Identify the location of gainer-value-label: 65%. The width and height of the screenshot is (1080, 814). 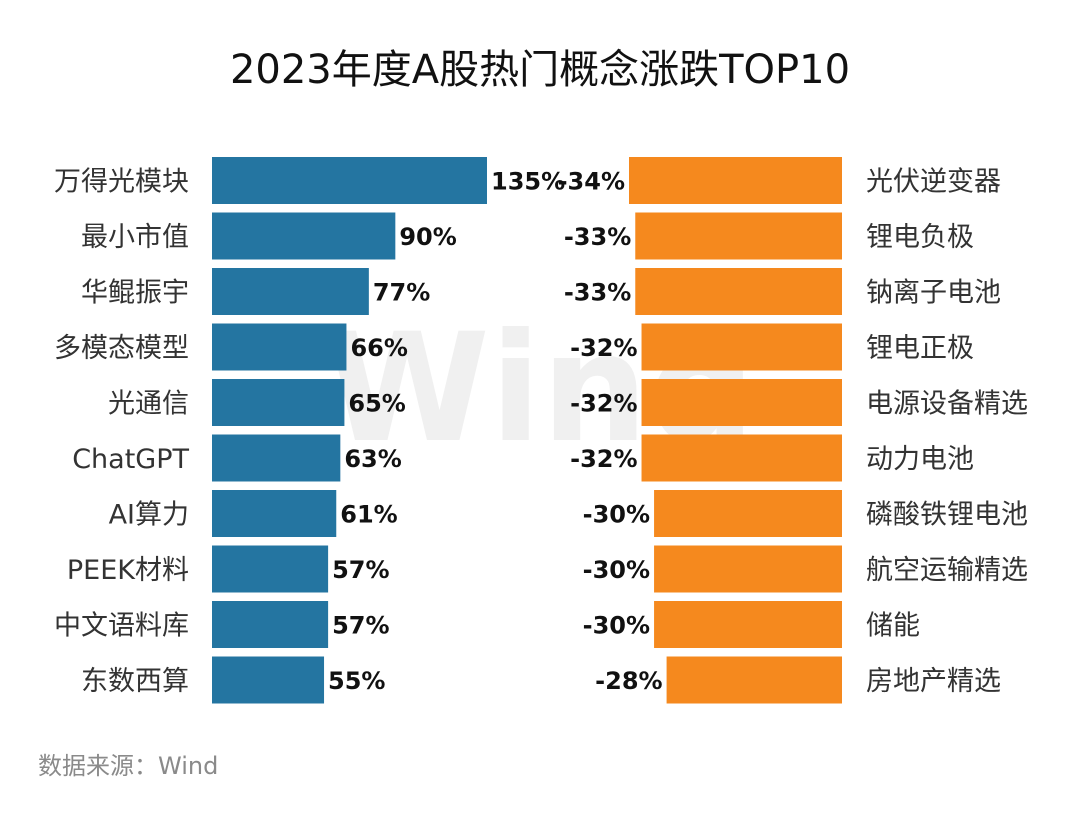
(376, 404).